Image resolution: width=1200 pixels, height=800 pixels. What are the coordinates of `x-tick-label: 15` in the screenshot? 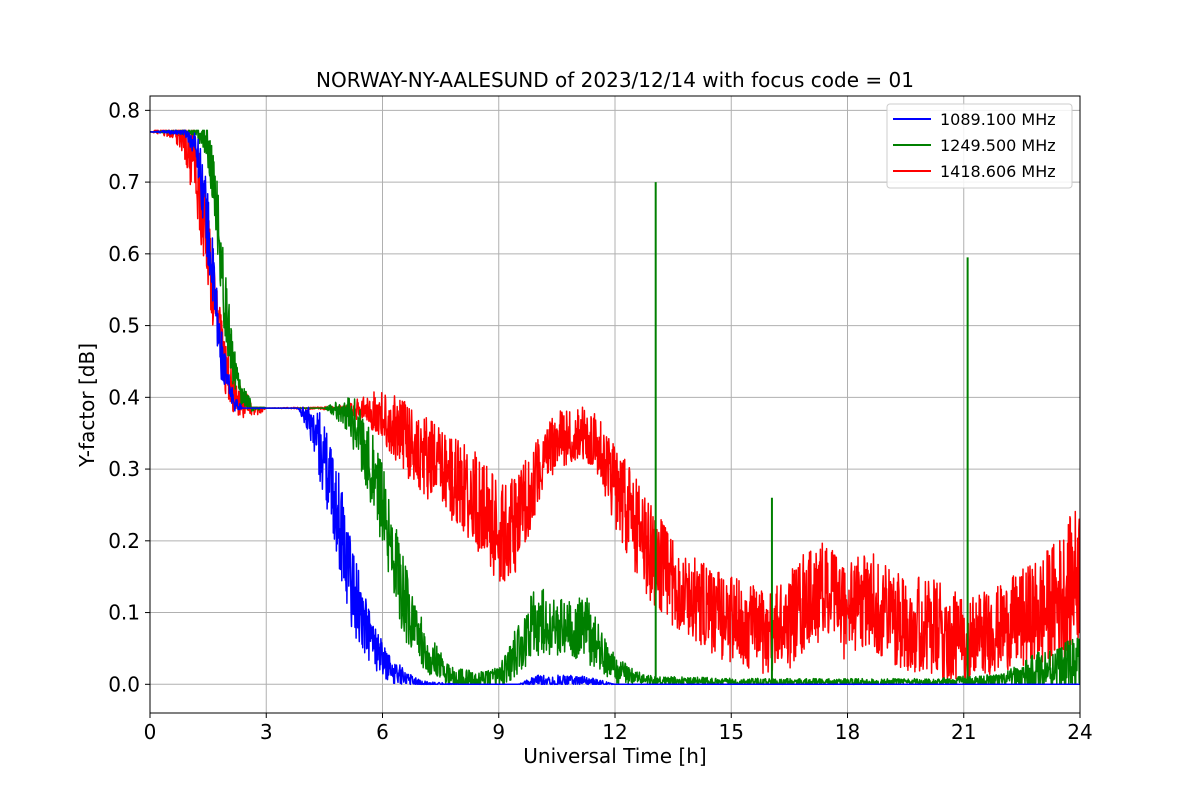 It's located at (731, 732).